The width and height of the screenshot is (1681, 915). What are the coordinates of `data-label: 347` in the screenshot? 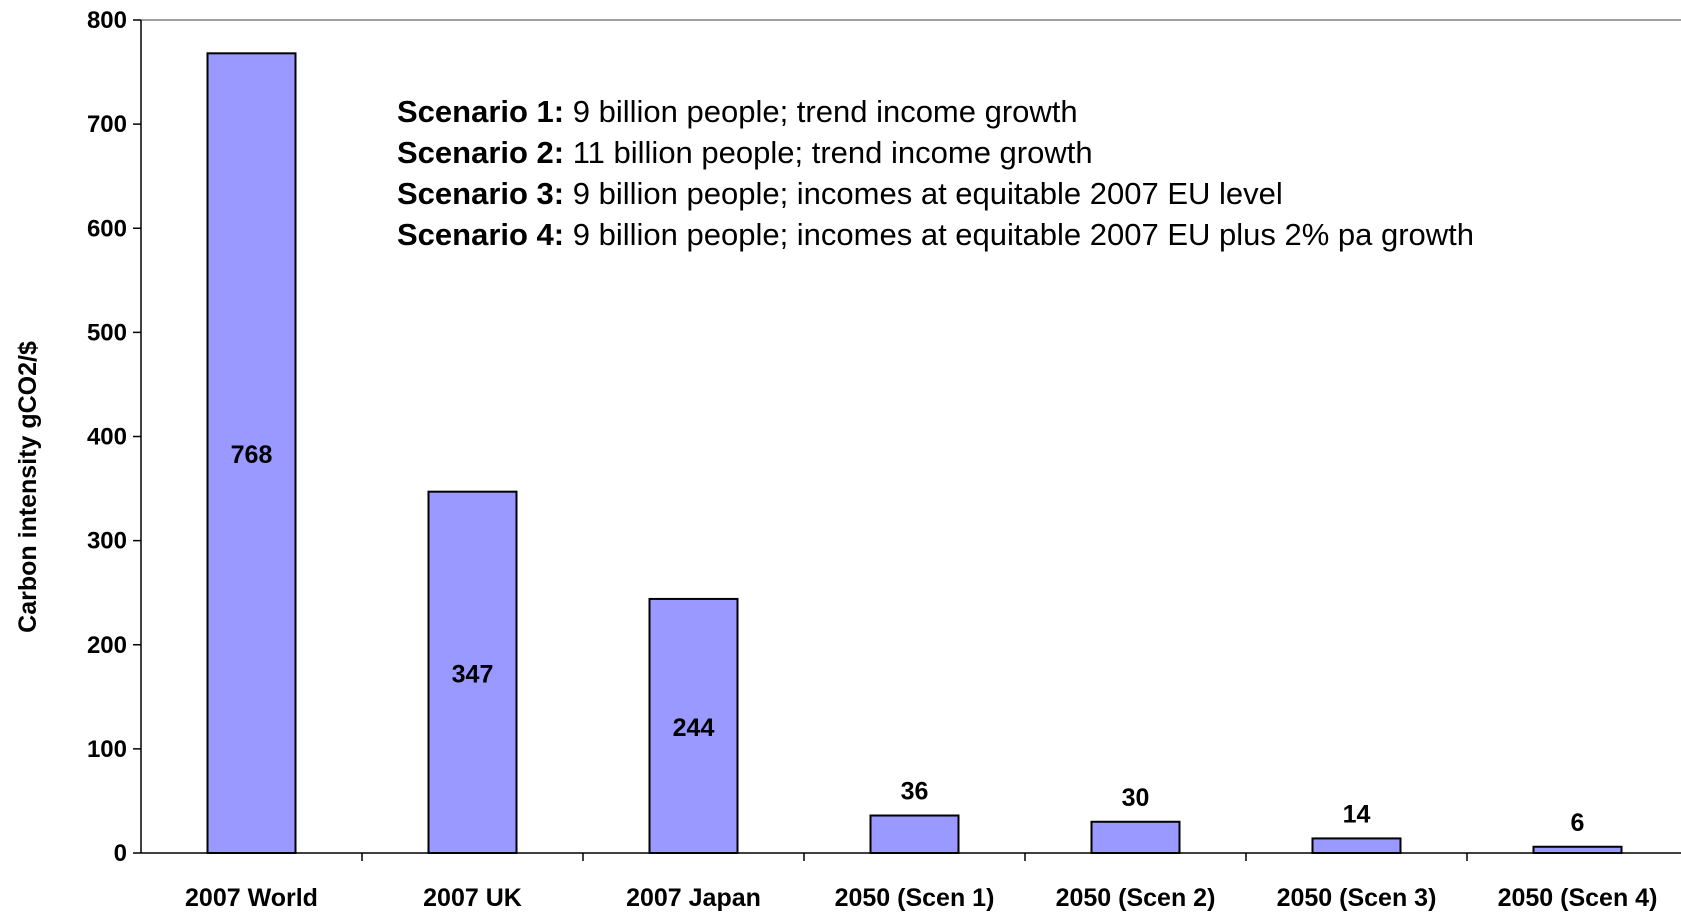 It's located at (473, 674).